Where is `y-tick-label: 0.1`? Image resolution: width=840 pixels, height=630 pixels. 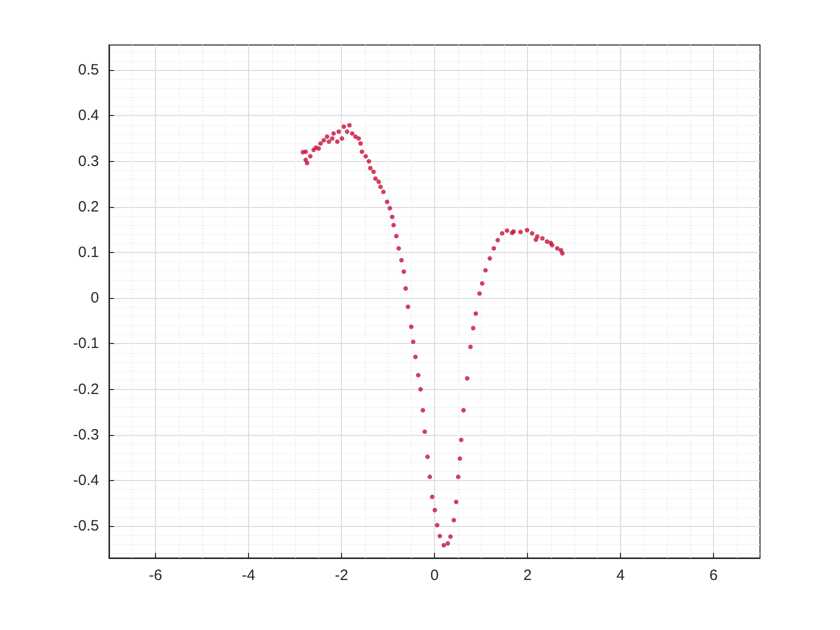 y-tick-label: 0.1 is located at coordinates (88, 252).